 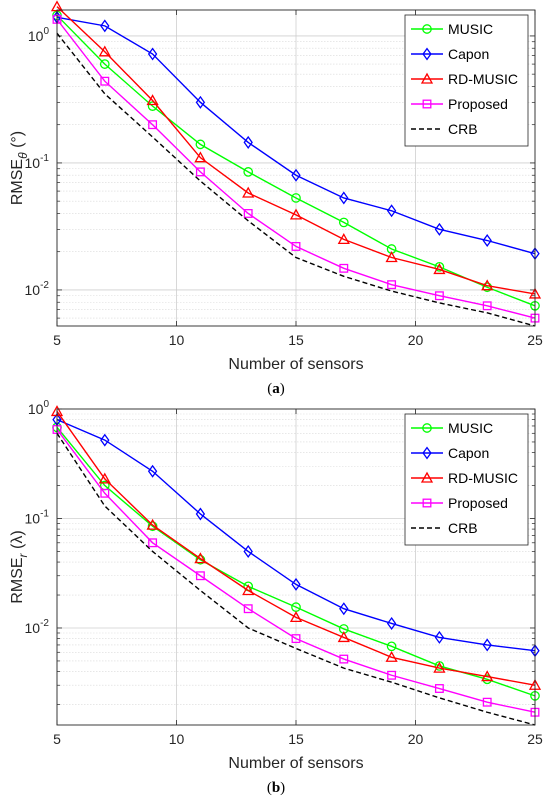 What do you see at coordinates (463, 129) in the screenshot?
I see `chart-a-legend-crb-label: CRB` at bounding box center [463, 129].